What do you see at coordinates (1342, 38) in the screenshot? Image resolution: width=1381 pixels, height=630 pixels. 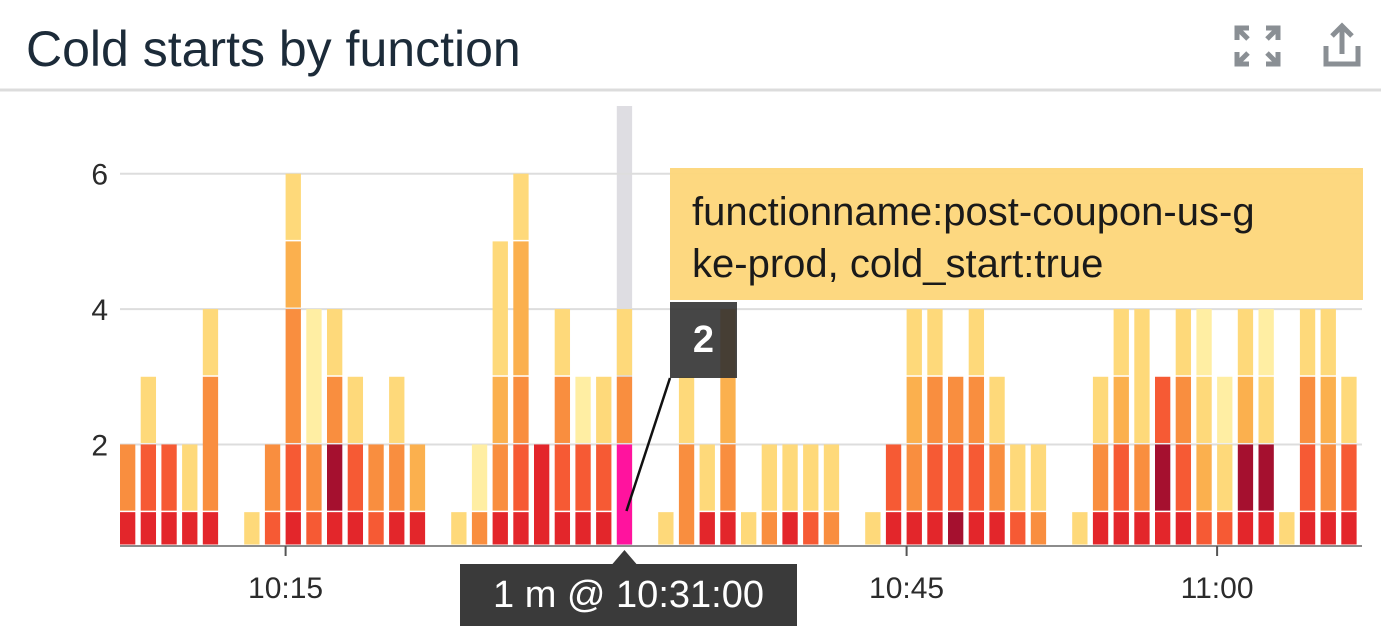 I see `share-arrow` at bounding box center [1342, 38].